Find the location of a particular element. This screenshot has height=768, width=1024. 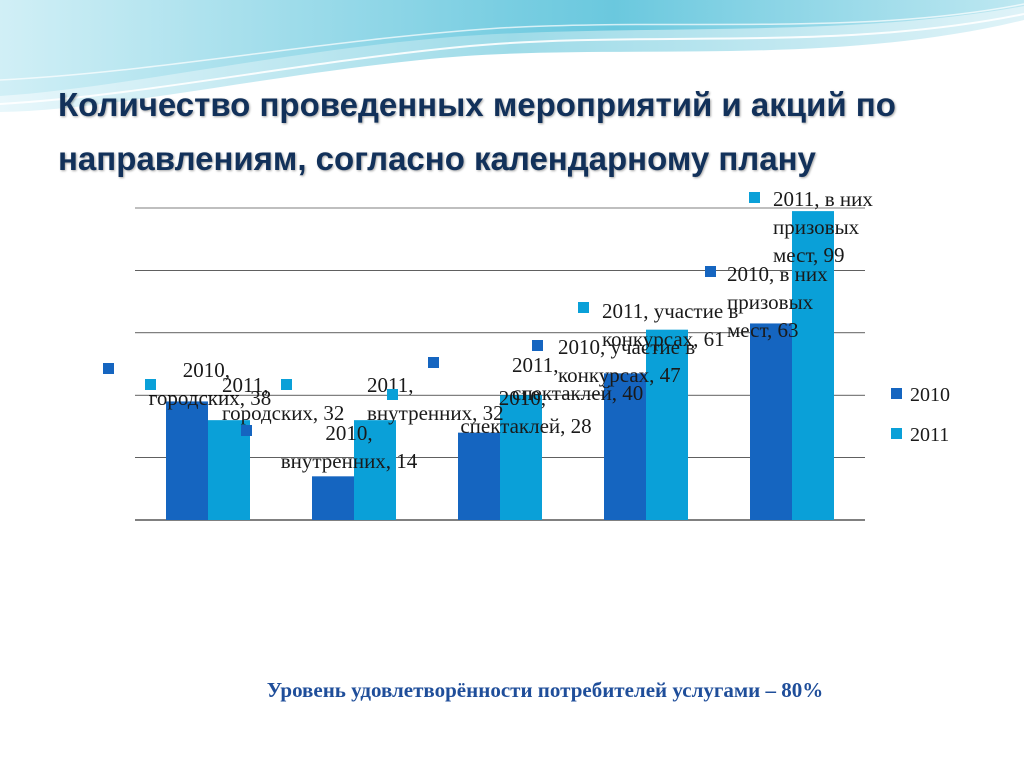

data-label-text: мест, 63 is located at coordinates (763, 330).